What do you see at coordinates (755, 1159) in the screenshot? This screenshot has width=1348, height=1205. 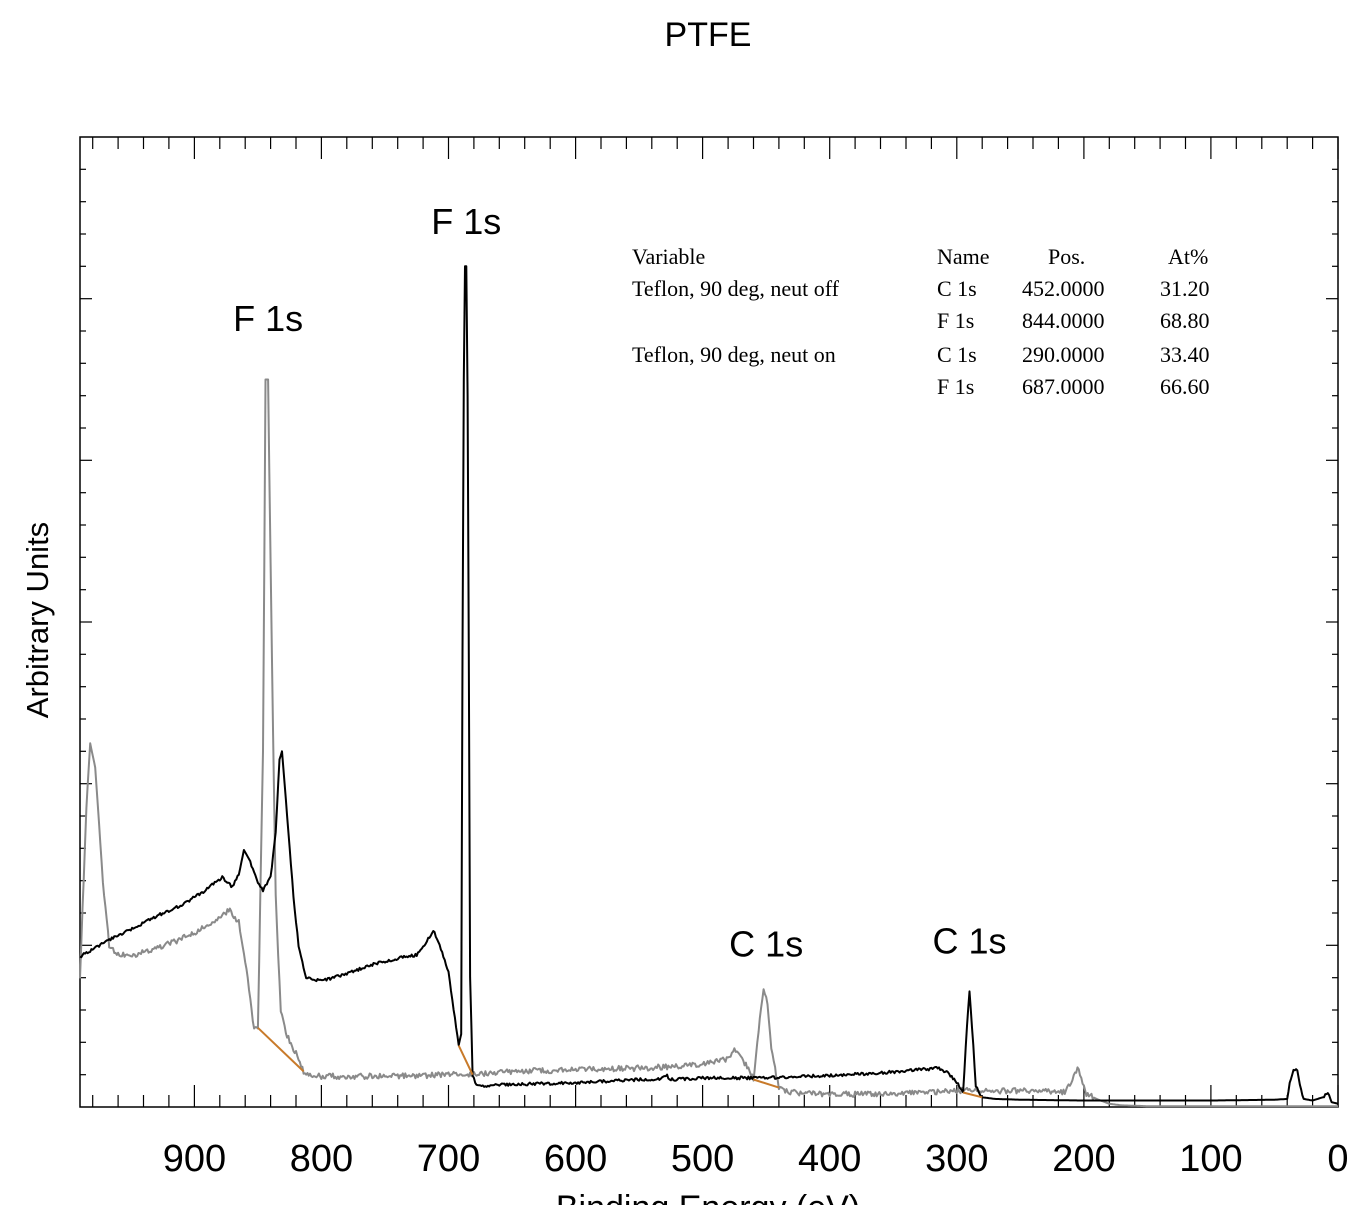 I see `x-tick-labels: 900 800 700 600 500 400 300 200 100 0` at bounding box center [755, 1159].